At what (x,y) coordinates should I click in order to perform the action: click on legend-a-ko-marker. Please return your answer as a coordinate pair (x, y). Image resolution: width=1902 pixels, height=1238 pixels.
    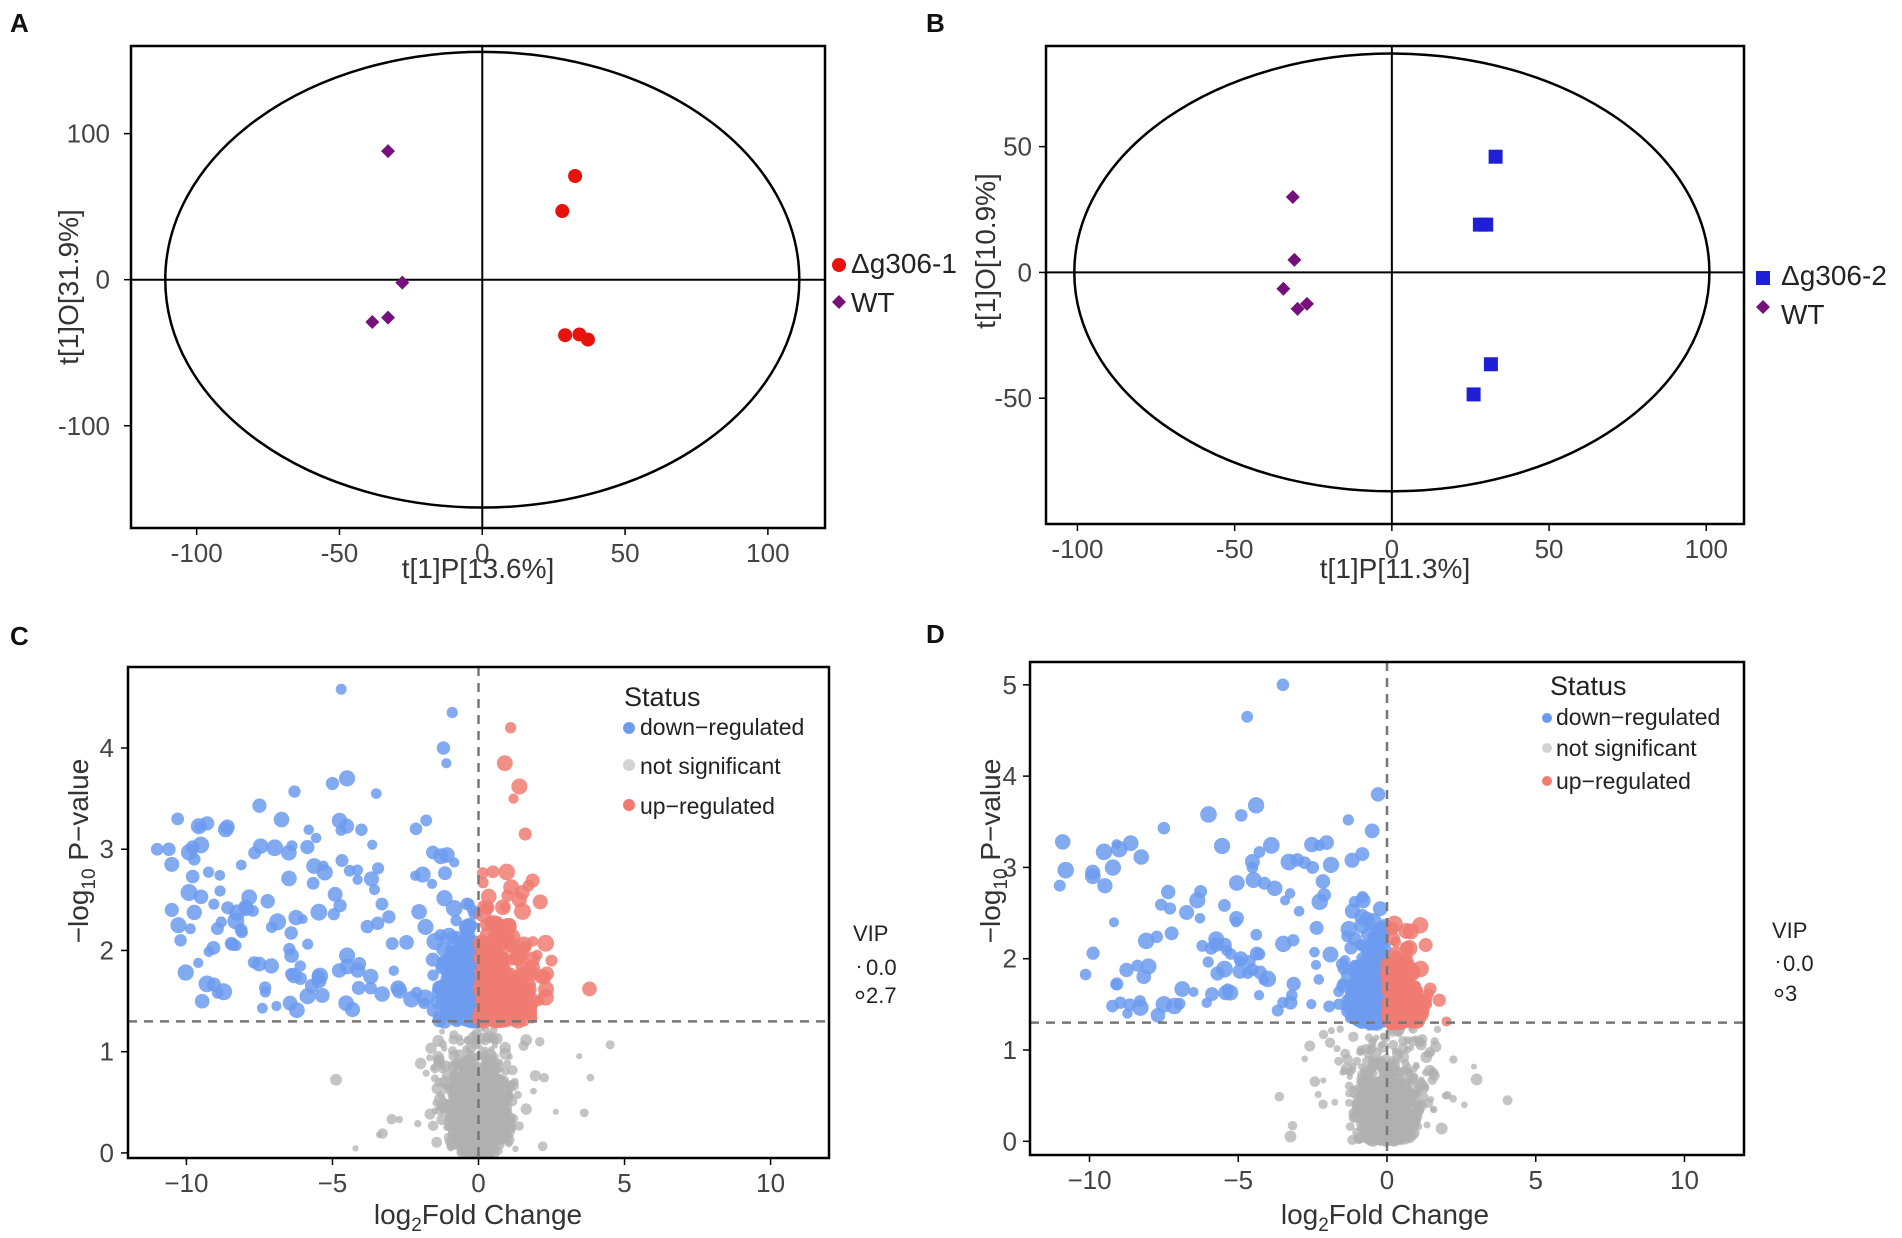
    Looking at the image, I should click on (839, 265).